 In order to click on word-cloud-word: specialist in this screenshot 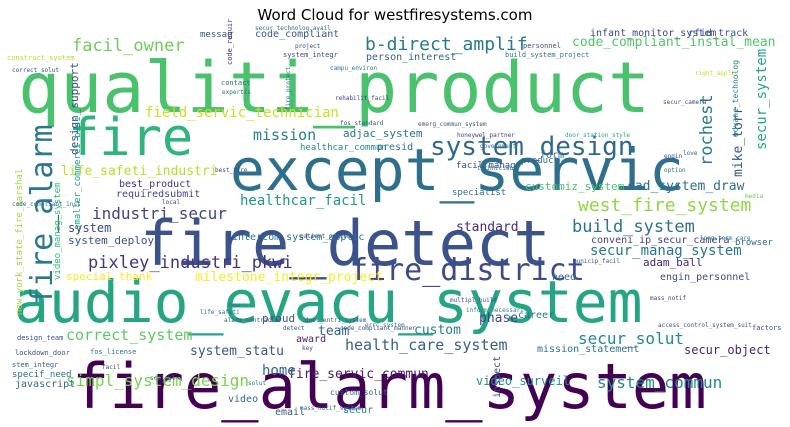, I will do `click(479, 193)`.